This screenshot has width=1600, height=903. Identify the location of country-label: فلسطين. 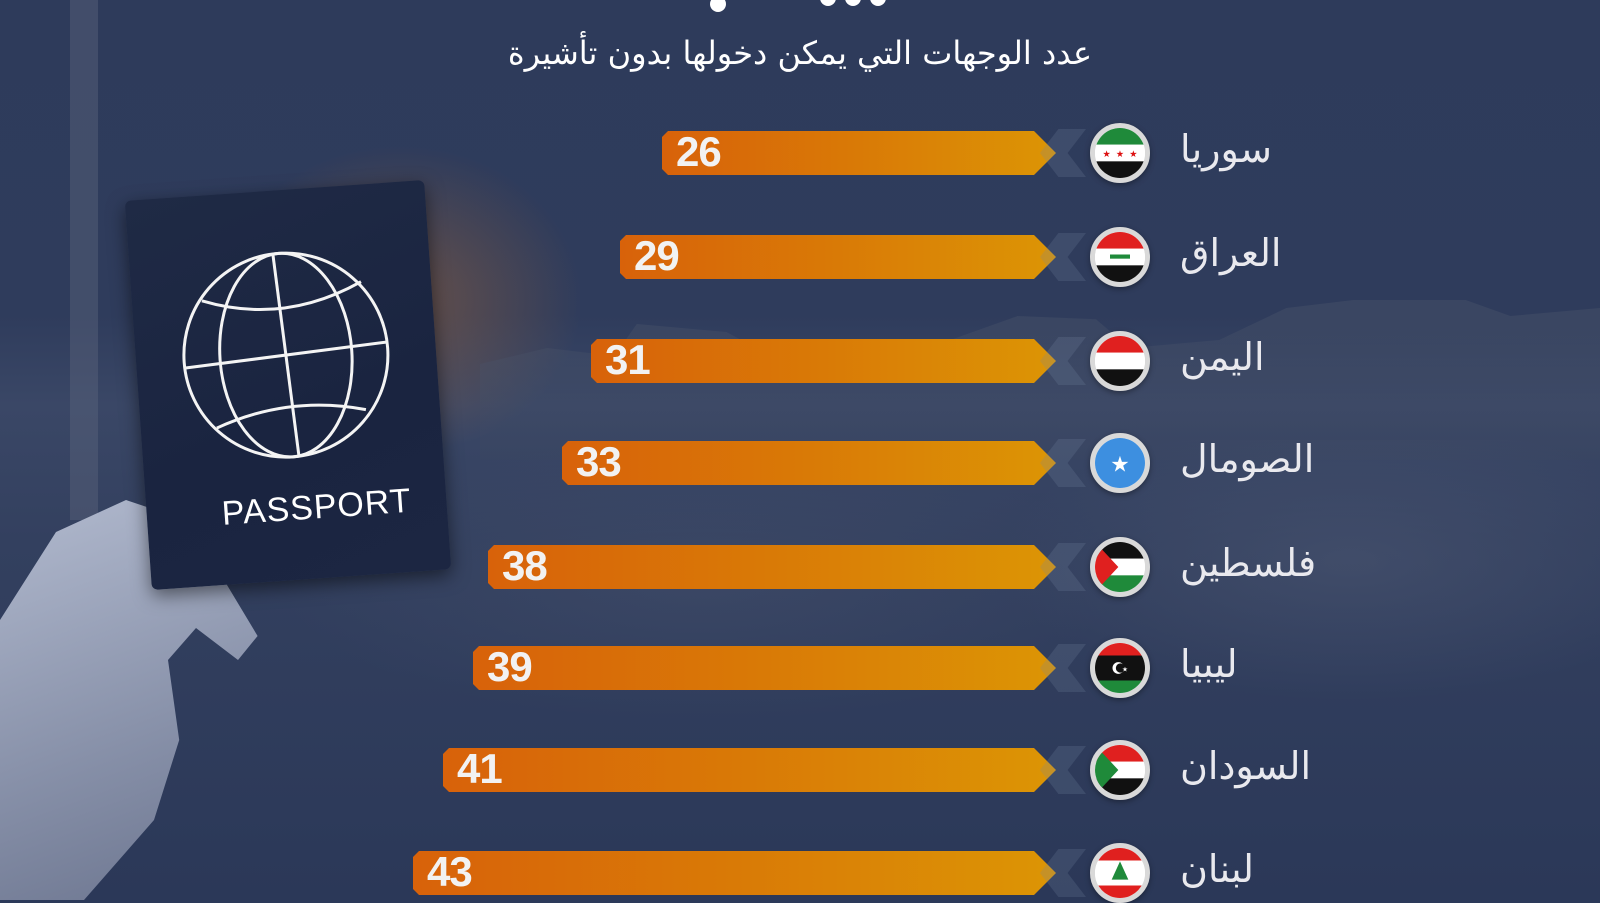
(1248, 563).